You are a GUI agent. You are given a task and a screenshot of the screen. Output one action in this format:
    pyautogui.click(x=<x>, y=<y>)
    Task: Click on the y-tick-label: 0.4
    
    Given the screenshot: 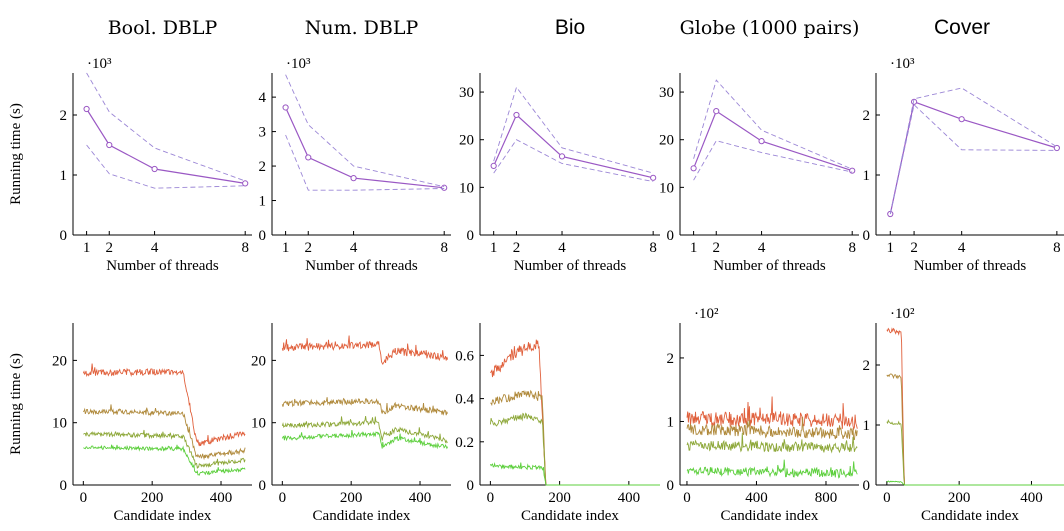 What is the action you would take?
    pyautogui.click(x=464, y=400)
    